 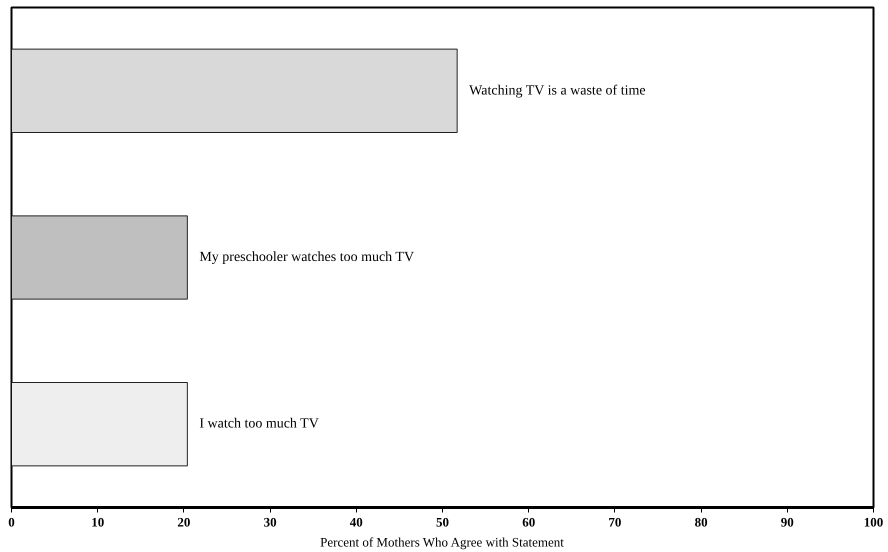 I want to click on x-tick-label: 100, so click(x=874, y=522).